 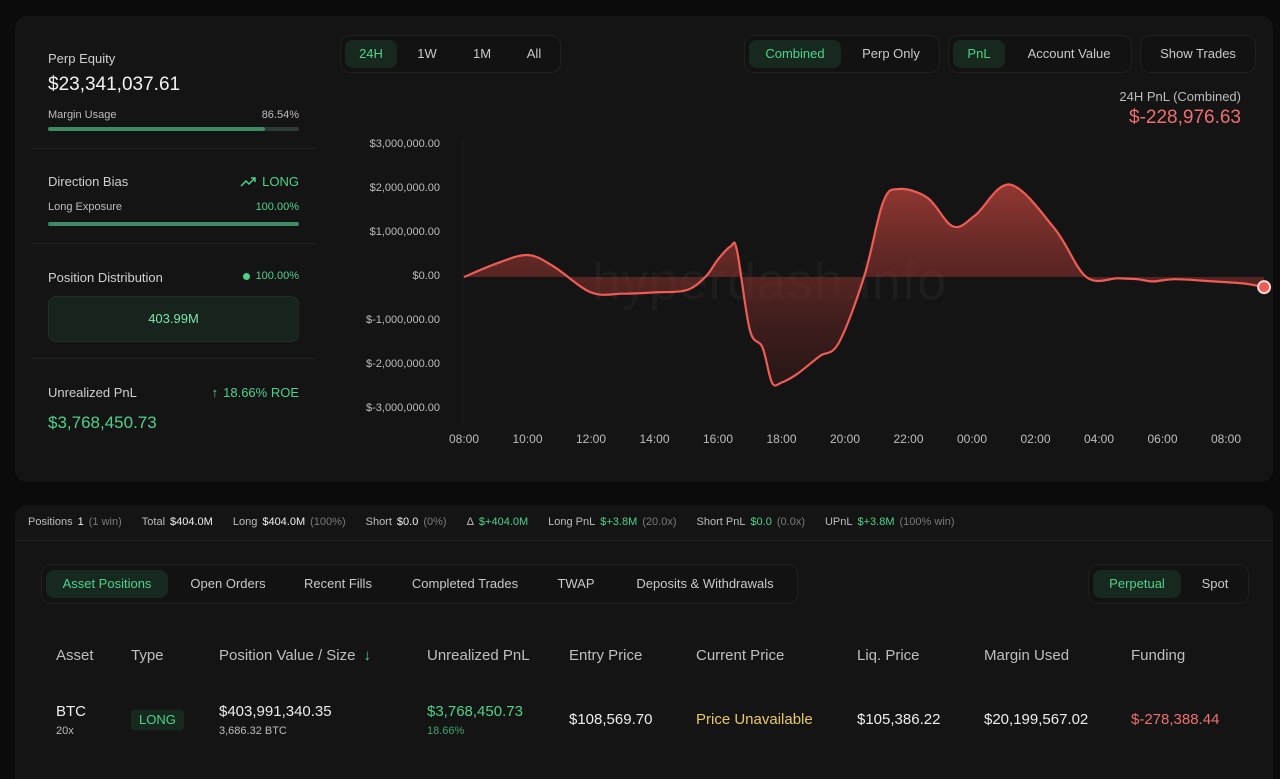 I want to click on y-tick-label: $1,000,000.00, so click(x=404, y=232).